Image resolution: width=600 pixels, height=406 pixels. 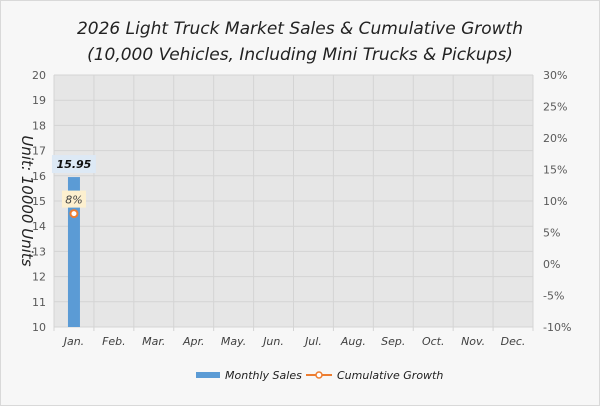 What do you see at coordinates (39, 125) in the screenshot?
I see `y-tick-label: 18` at bounding box center [39, 125].